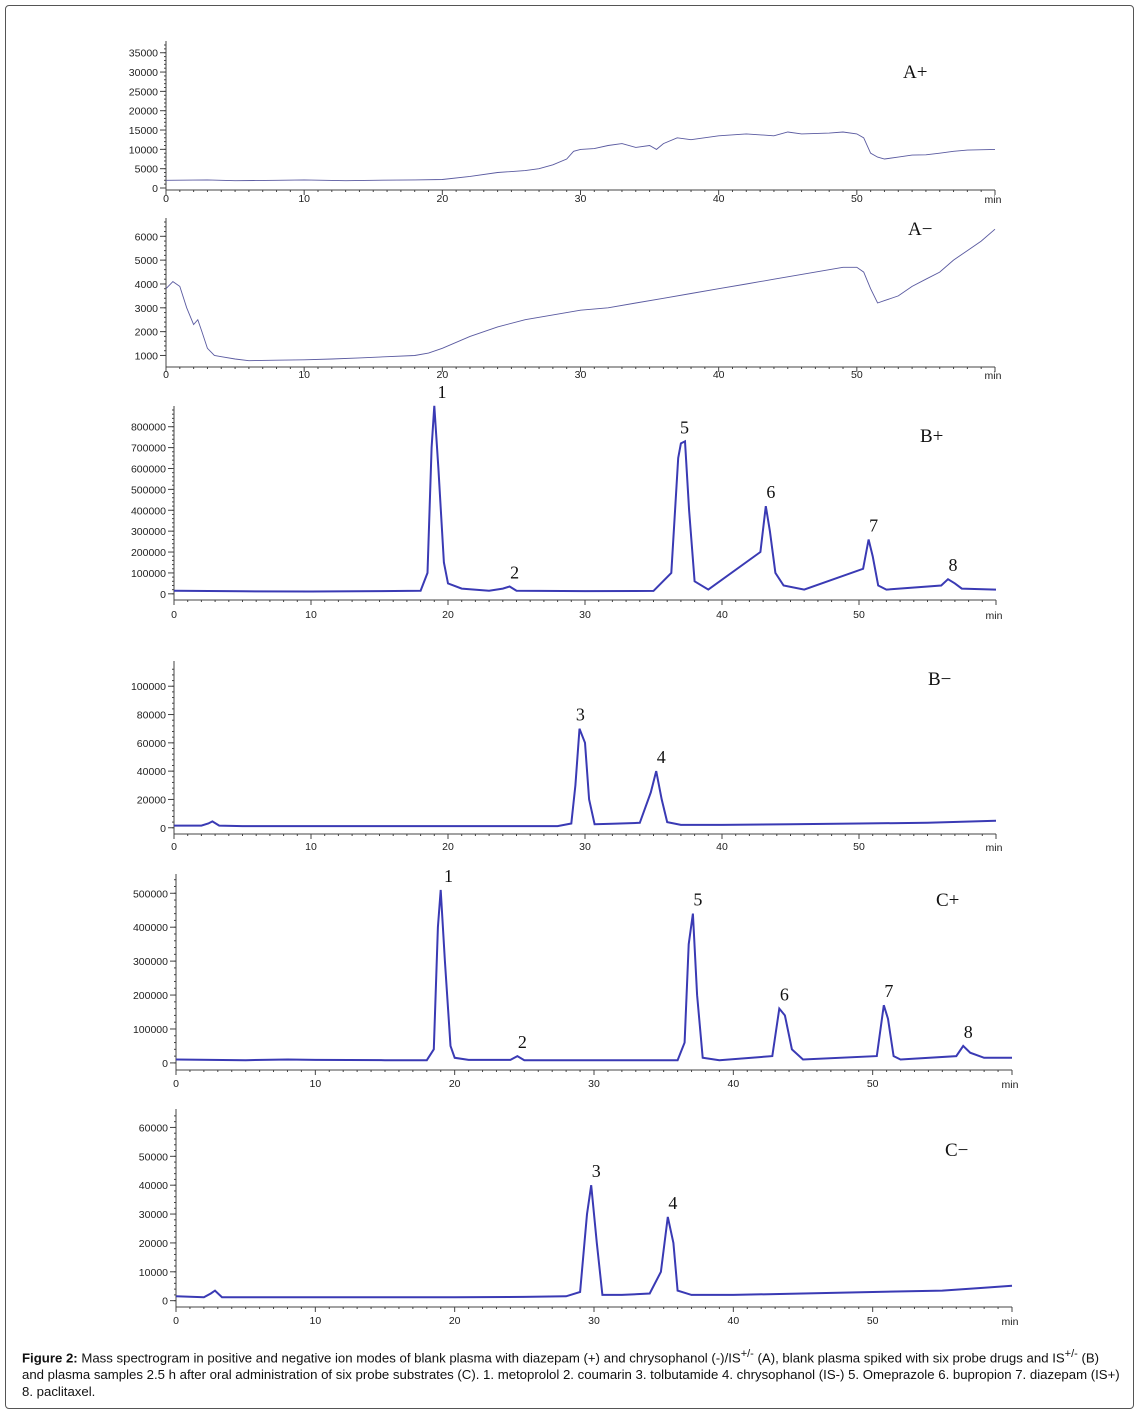  What do you see at coordinates (594, 1242) in the screenshot?
I see `panel-Cminus-trace` at bounding box center [594, 1242].